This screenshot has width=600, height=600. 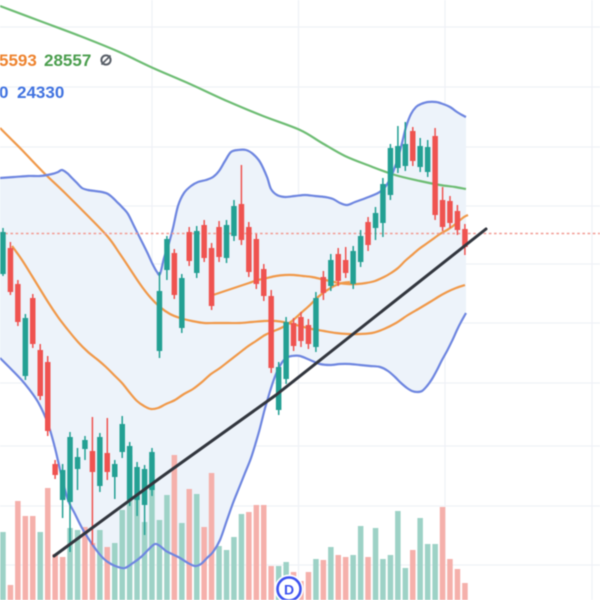 What do you see at coordinates (289, 590) in the screenshot?
I see `svg-text: D` at bounding box center [289, 590].